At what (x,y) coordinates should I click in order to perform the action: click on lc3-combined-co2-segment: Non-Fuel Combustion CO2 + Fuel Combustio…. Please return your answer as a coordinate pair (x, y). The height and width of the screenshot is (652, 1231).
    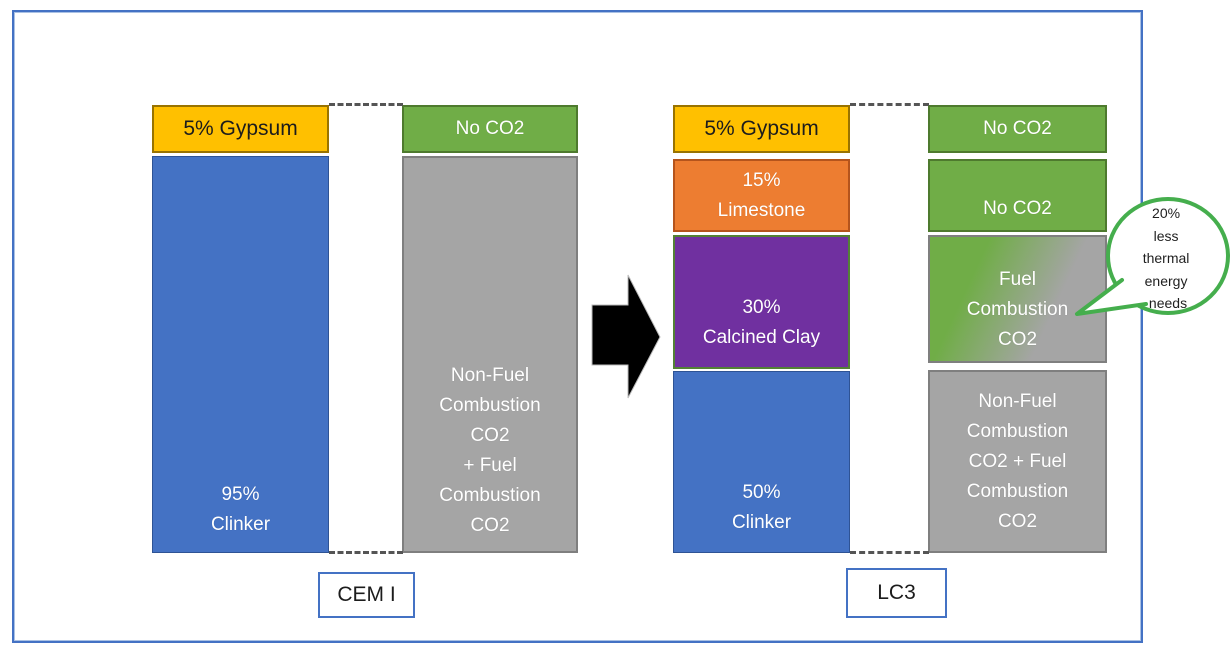
    Looking at the image, I should click on (1017, 461).